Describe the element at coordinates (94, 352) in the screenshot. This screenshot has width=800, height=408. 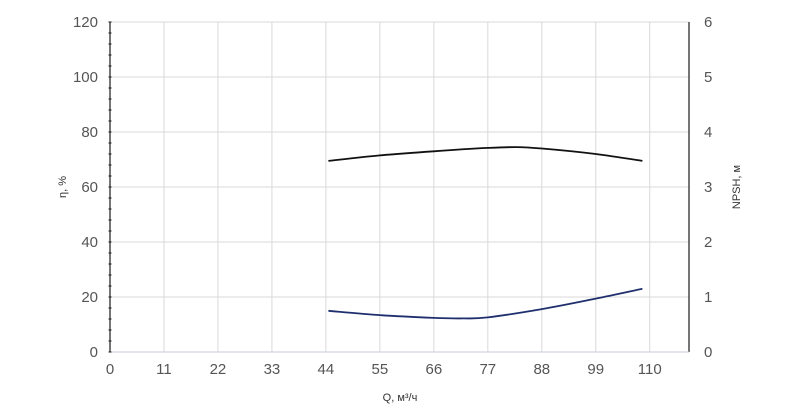
I see `left-y-tick-label: 0` at that location.